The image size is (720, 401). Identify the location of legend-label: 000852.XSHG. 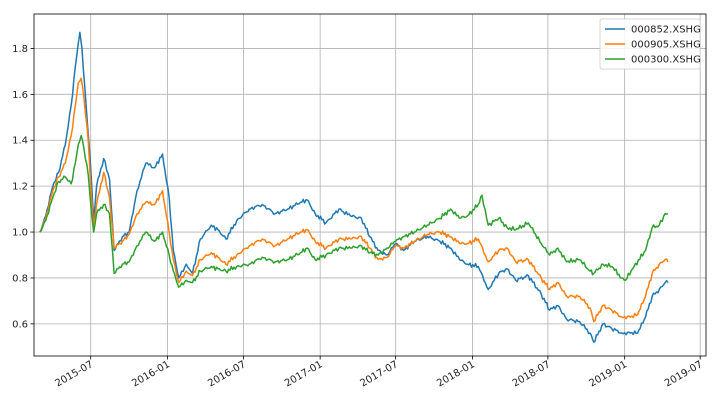
(666, 30).